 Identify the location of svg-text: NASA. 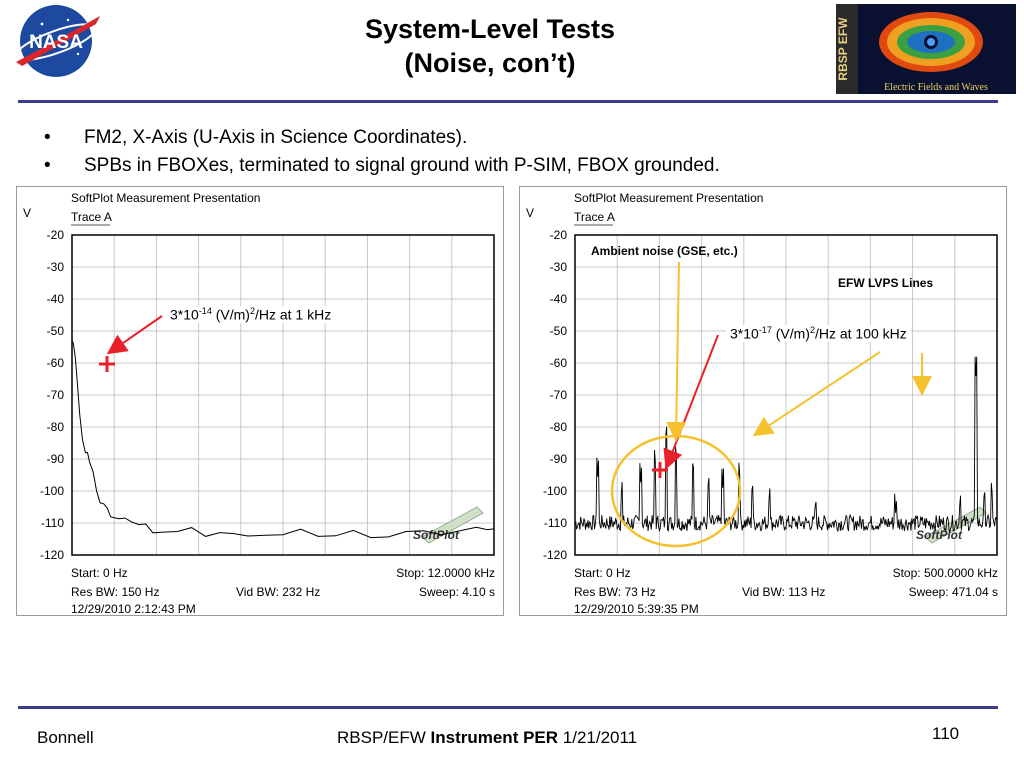
(56, 42).